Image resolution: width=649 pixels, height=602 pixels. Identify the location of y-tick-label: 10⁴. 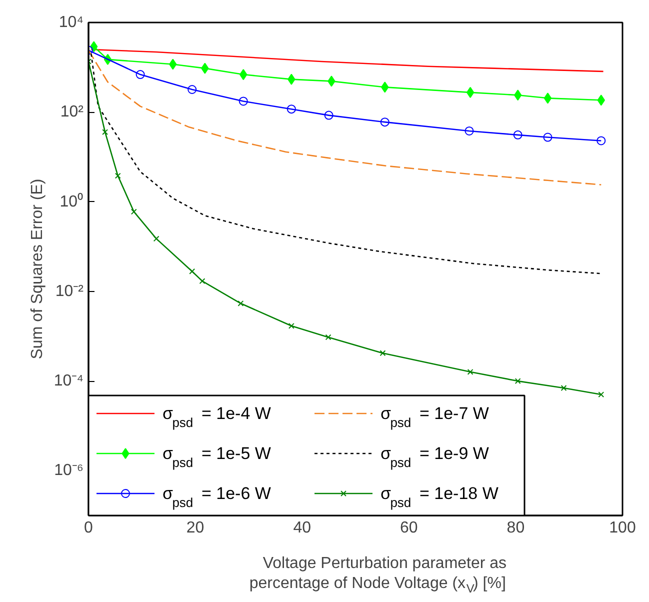
(71, 22).